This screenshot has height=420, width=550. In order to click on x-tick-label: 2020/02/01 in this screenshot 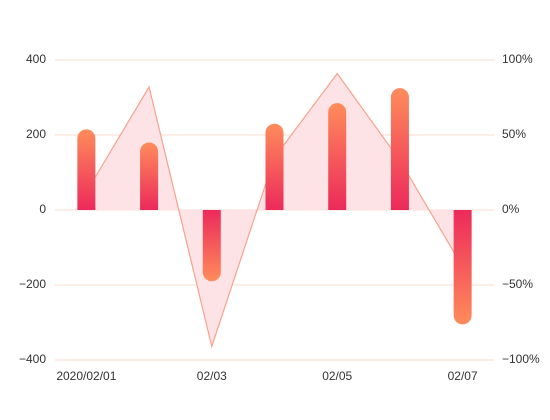, I will do `click(86, 376)`.